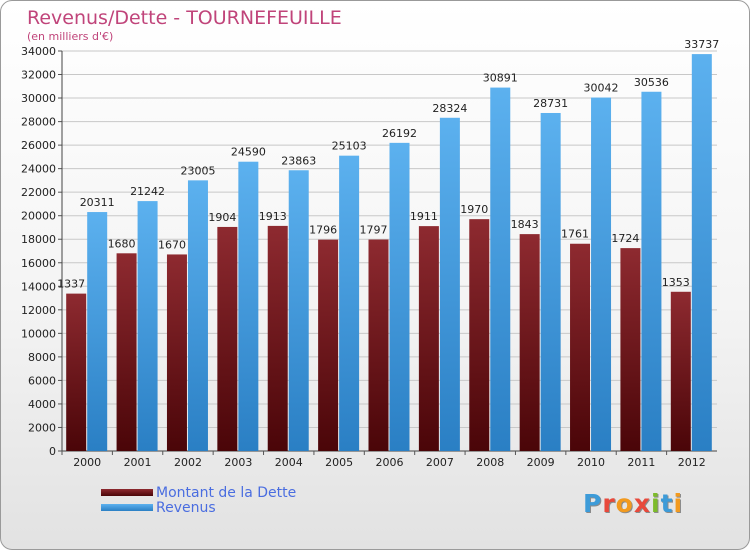 The image size is (750, 550). What do you see at coordinates (70, 36) in the screenshot?
I see `chart-subtitle: (en milliers d'€)` at bounding box center [70, 36].